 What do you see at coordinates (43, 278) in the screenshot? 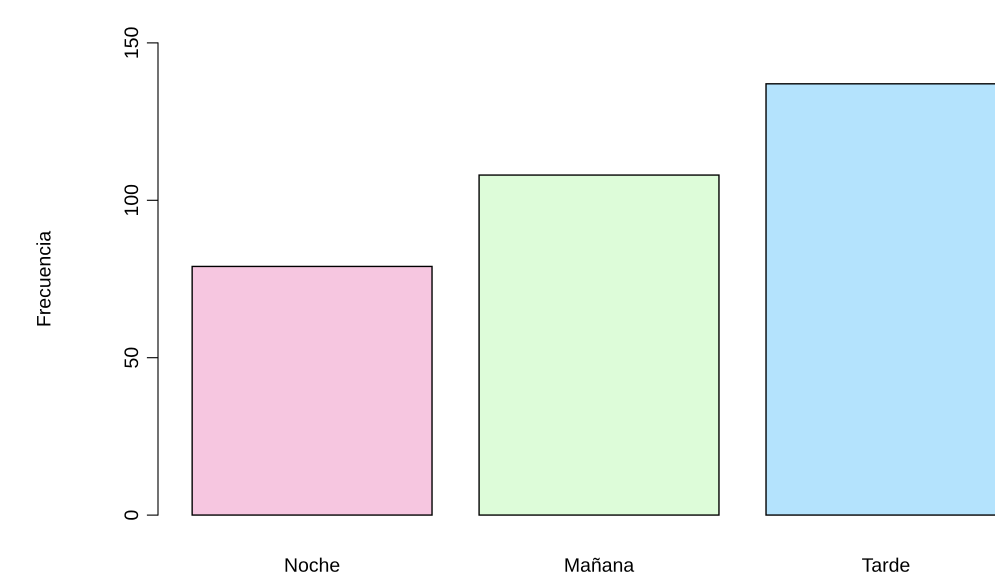
I see `y-axis-title: Frecuencia` at bounding box center [43, 278].